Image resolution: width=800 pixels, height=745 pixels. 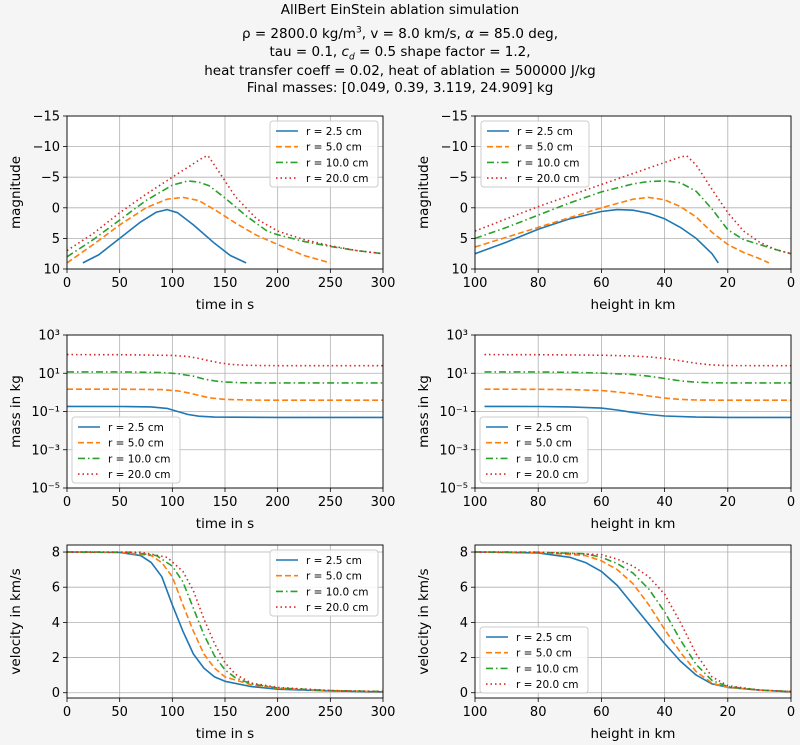 I want to click on title-line-1: AllBert EinStein ablation simulation, so click(x=400, y=10).